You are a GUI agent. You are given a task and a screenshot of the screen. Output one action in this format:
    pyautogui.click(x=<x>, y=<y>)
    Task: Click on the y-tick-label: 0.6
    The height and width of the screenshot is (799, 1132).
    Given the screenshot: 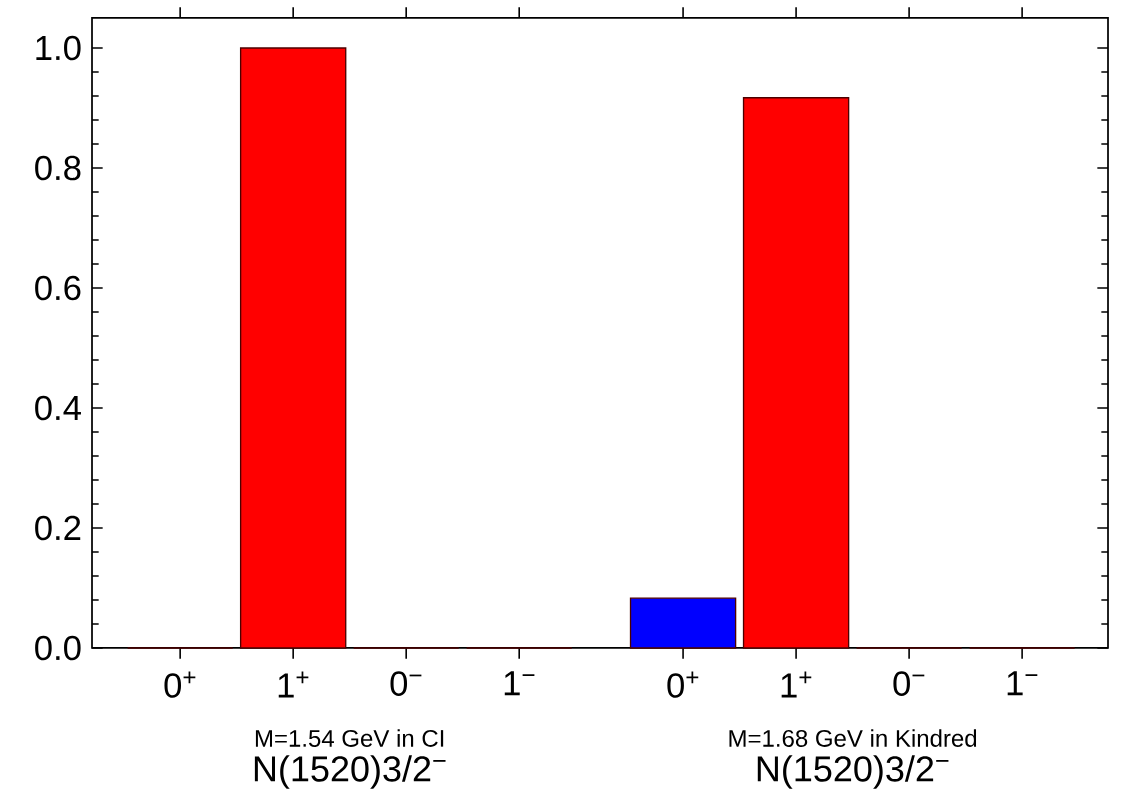 What is the action you would take?
    pyautogui.click(x=58, y=288)
    